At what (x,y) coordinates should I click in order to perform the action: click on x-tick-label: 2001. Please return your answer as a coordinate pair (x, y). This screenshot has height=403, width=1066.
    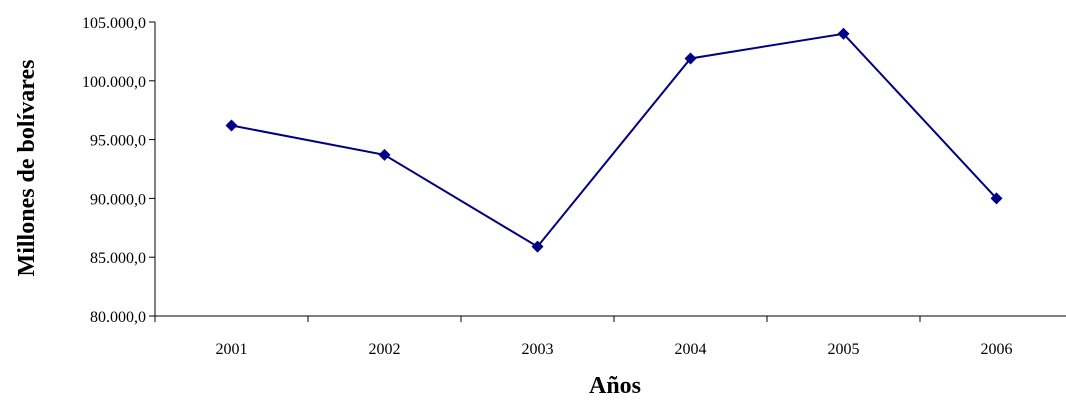
    Looking at the image, I should click on (232, 349).